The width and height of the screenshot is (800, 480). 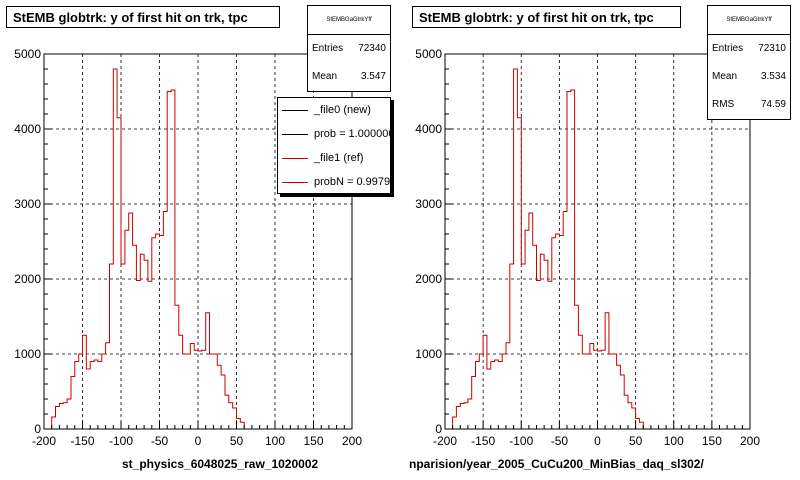 What do you see at coordinates (220, 464) in the screenshot?
I see `x-axis-footer-label: st_physics_6048025_raw_1020002` at bounding box center [220, 464].